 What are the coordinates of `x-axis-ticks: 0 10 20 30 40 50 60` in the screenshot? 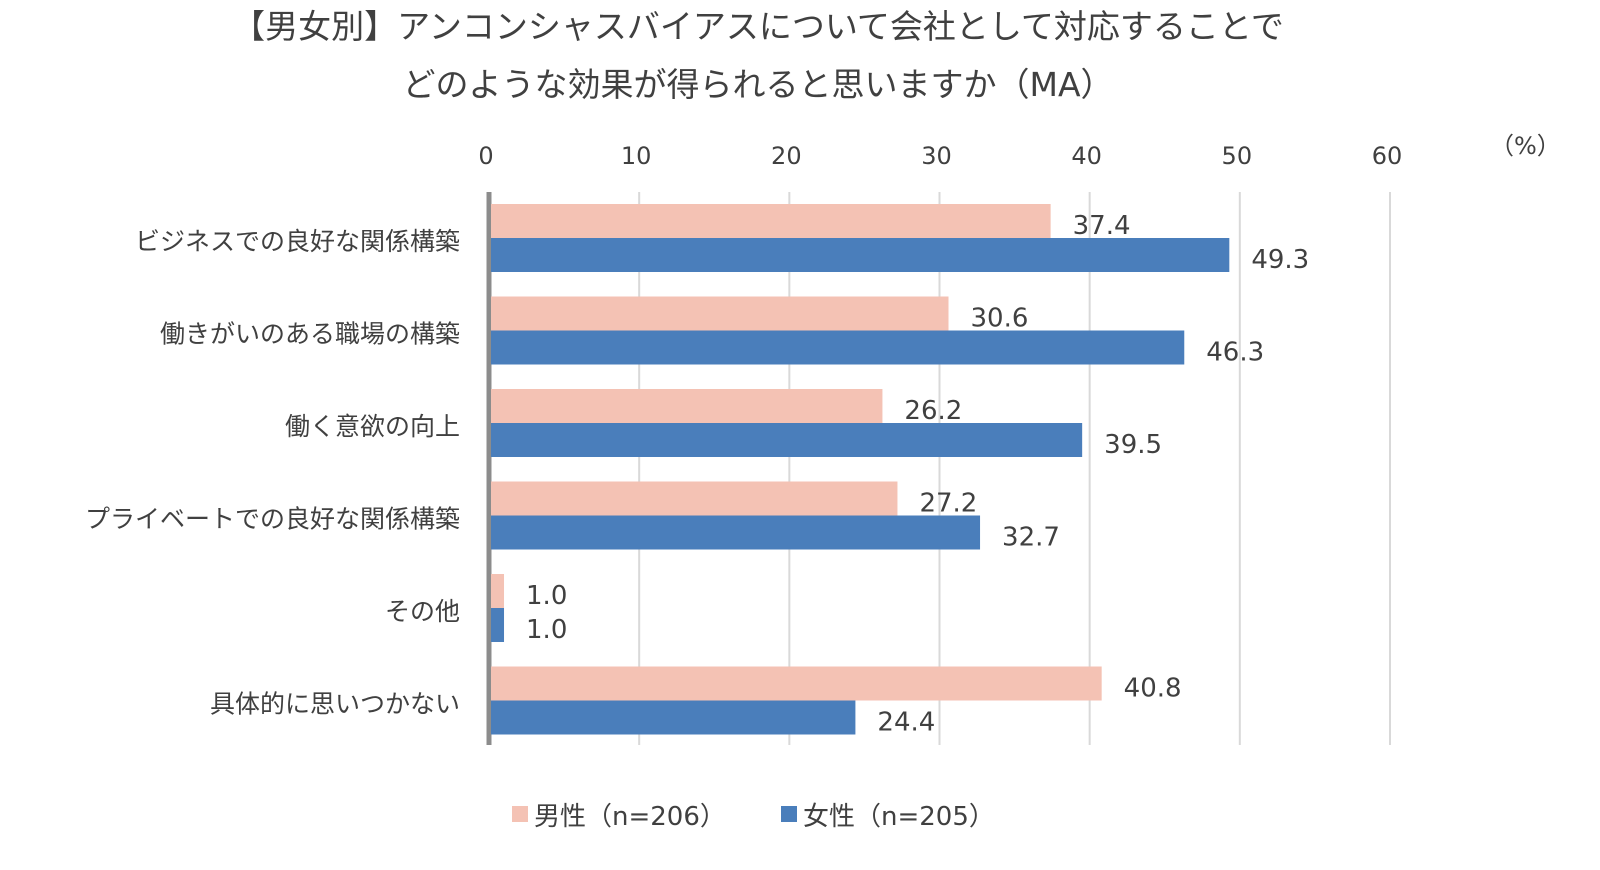 It's located at (940, 156).